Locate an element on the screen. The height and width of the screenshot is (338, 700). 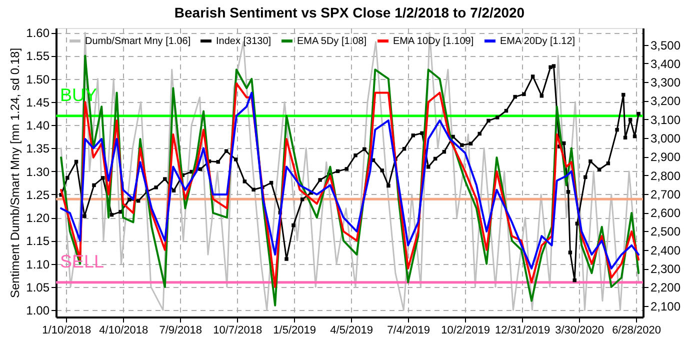
y2-tick-label: 2,500 is located at coordinates (665, 231).